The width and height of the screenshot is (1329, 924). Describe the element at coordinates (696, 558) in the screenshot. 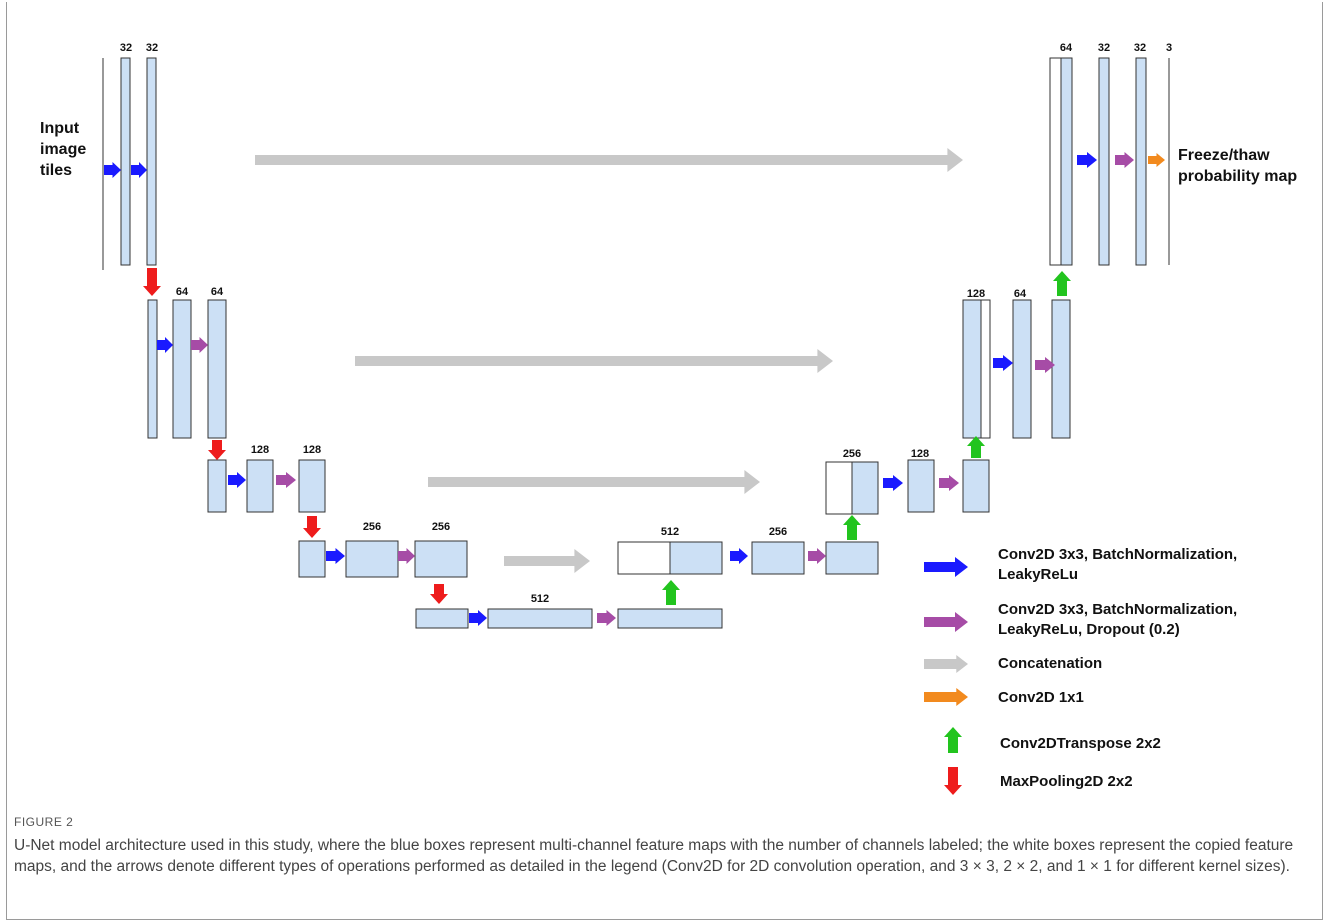

I see `up4-box` at that location.